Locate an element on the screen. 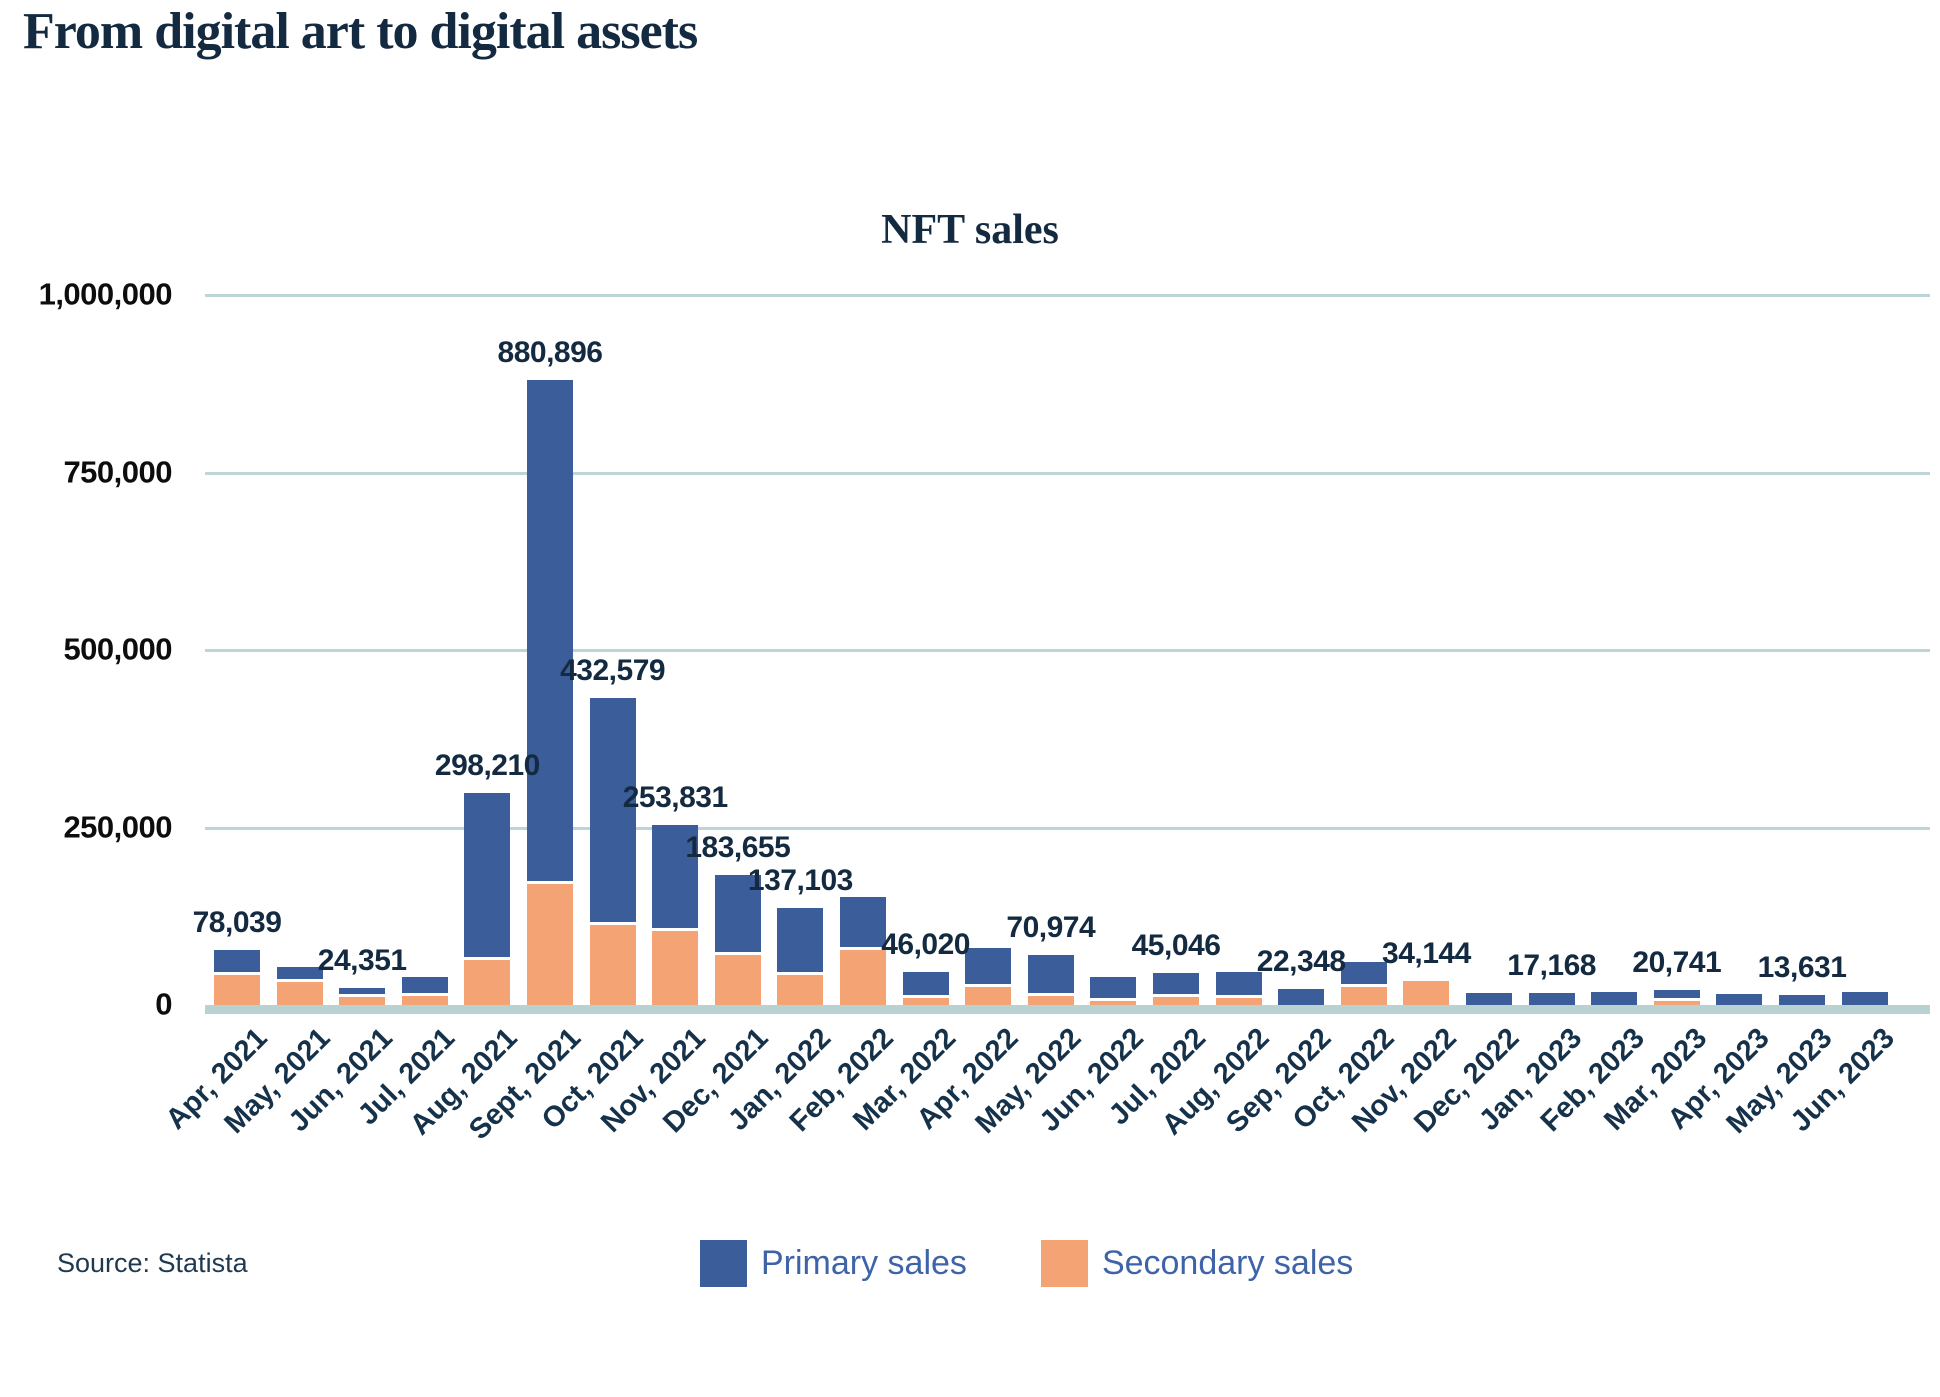  legend-item-secondary: Secondary sales is located at coordinates (1197, 1263).